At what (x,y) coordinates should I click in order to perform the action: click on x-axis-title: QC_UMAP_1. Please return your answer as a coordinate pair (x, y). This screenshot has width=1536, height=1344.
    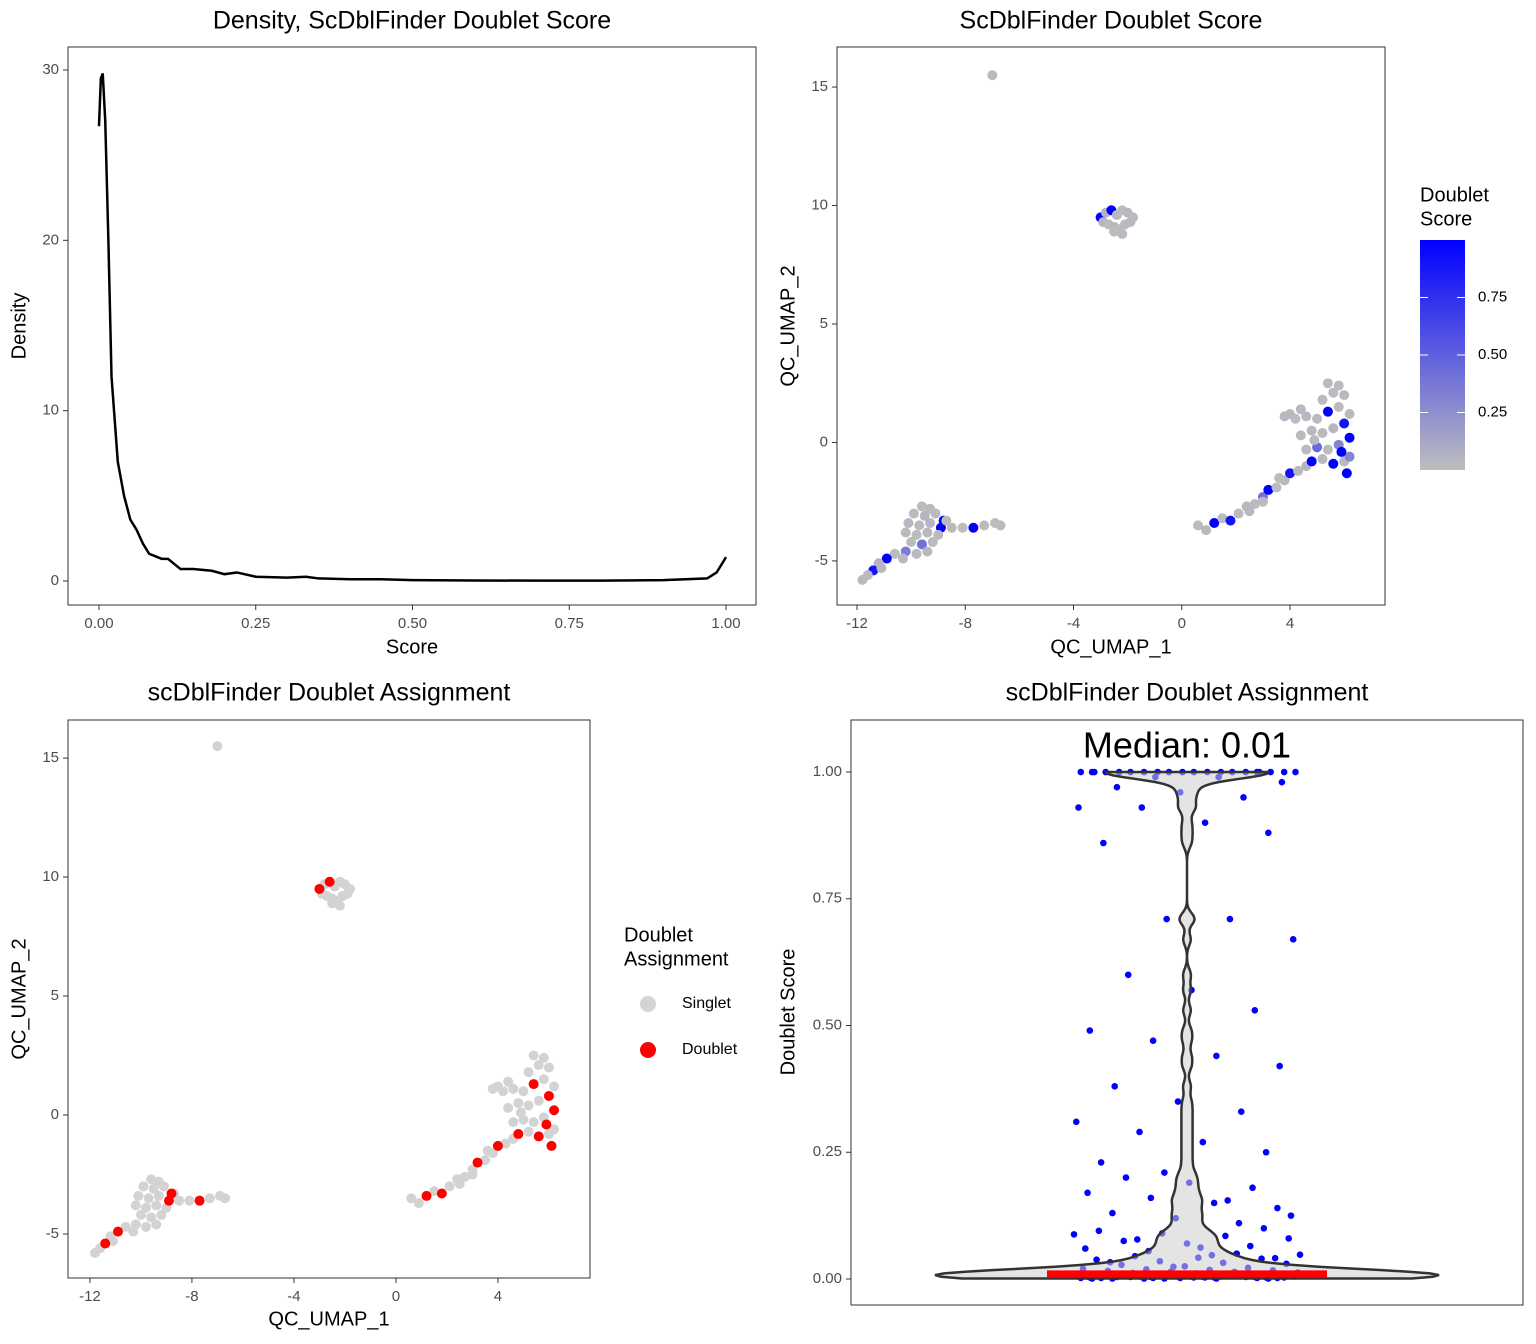
    Looking at the image, I should click on (1110, 647).